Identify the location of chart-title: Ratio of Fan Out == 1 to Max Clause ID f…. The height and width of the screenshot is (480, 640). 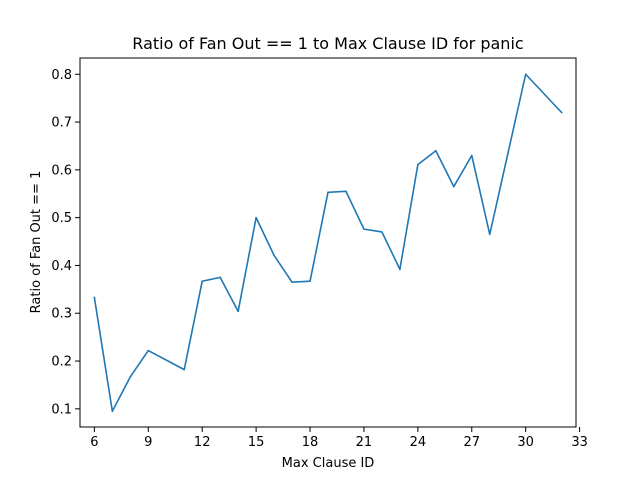
(327, 43).